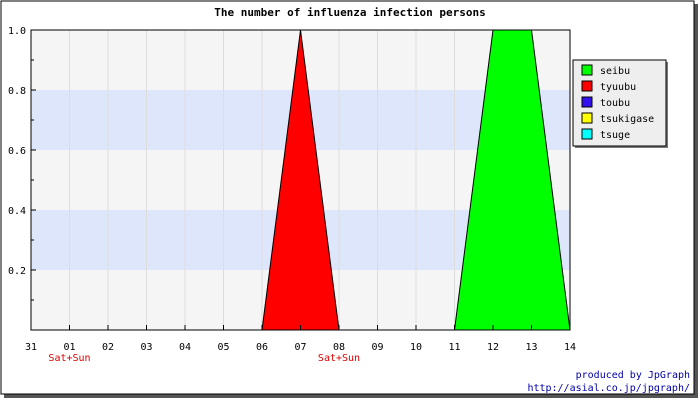  Describe the element at coordinates (587, 70) in the screenshot. I see `legend-swatch-seibu` at that location.